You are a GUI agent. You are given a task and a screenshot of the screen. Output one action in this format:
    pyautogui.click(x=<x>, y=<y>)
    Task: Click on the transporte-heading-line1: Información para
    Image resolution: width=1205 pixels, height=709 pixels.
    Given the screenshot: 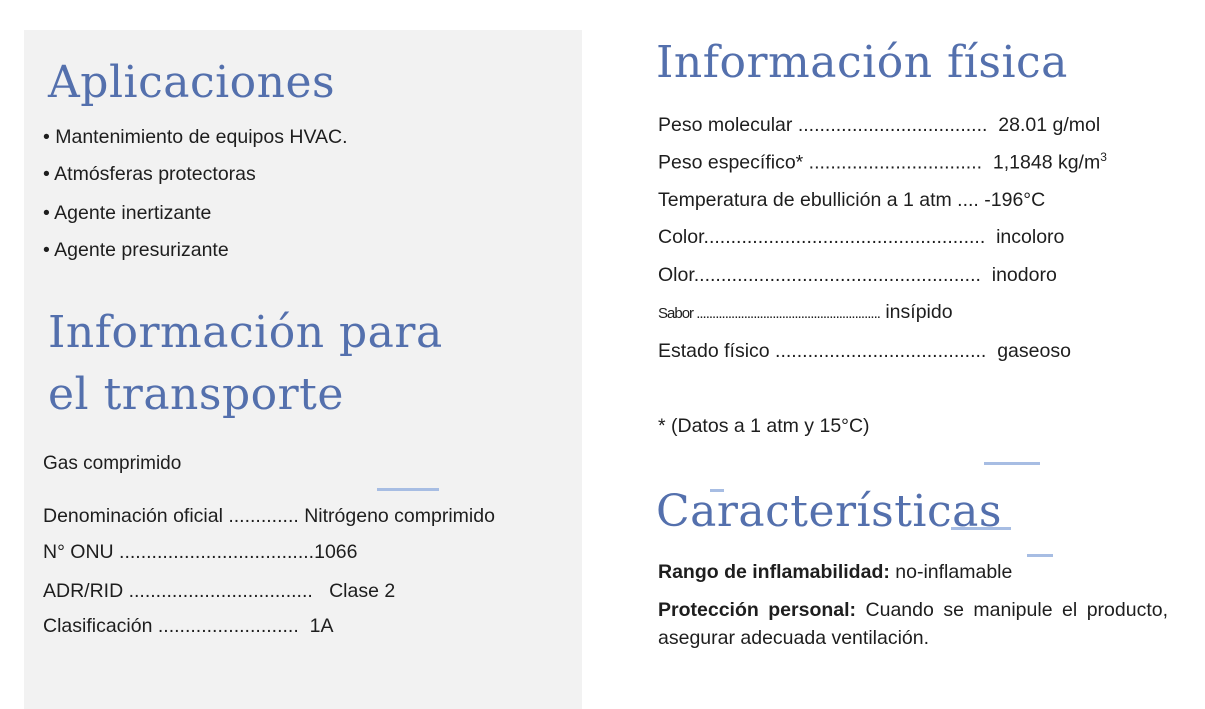 What is the action you would take?
    pyautogui.click(x=245, y=332)
    